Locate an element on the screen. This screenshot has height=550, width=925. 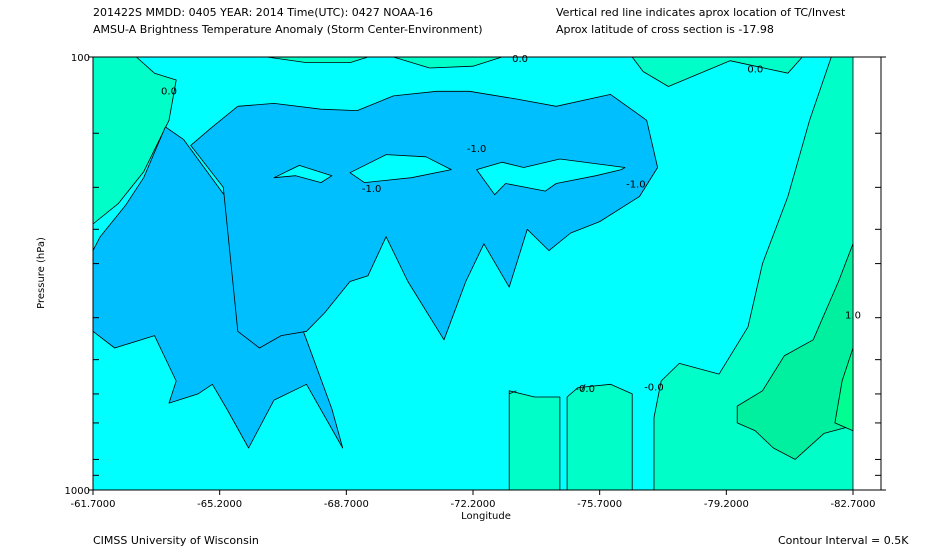
contour-lines is located at coordinates (547, 389).